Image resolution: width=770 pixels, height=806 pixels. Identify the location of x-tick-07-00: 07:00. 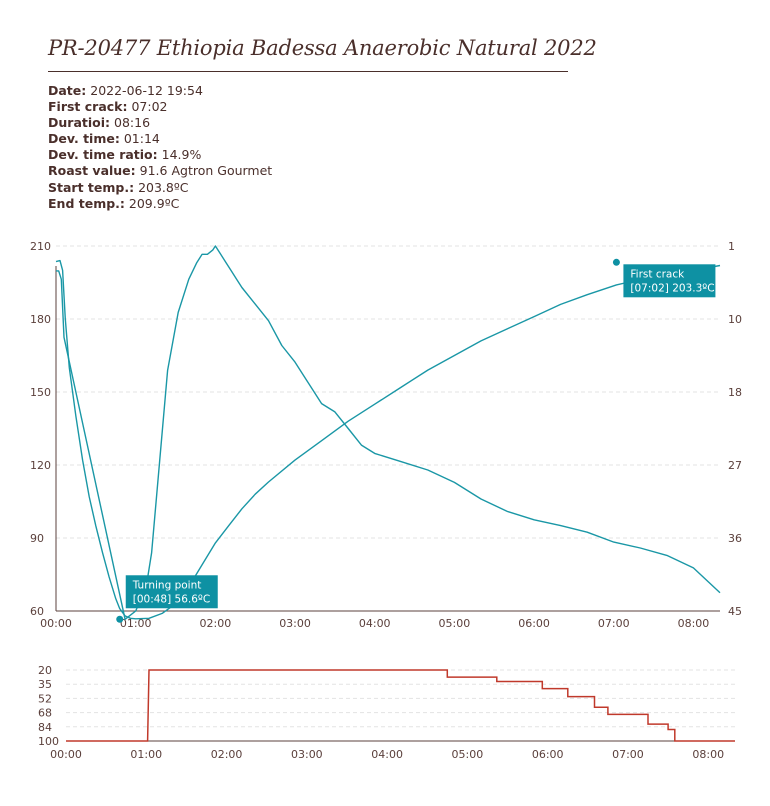
(614, 623).